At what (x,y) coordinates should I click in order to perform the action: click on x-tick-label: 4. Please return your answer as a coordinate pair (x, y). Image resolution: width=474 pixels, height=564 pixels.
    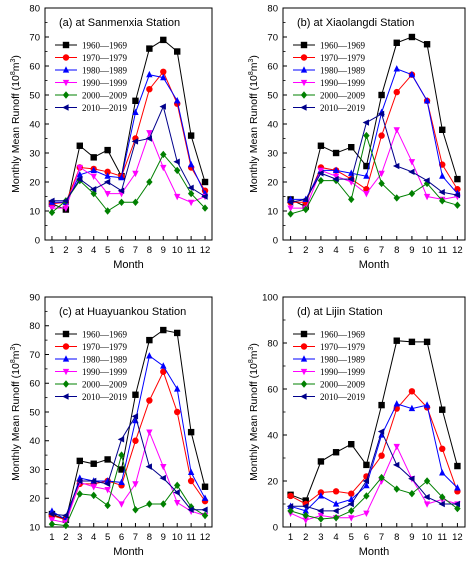
    Looking at the image, I should click on (335, 537).